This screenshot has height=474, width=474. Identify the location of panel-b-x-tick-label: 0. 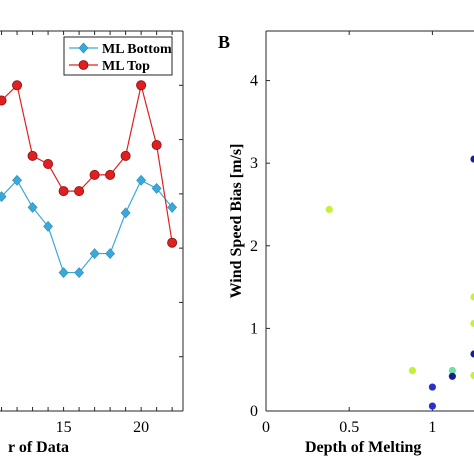
(266, 427).